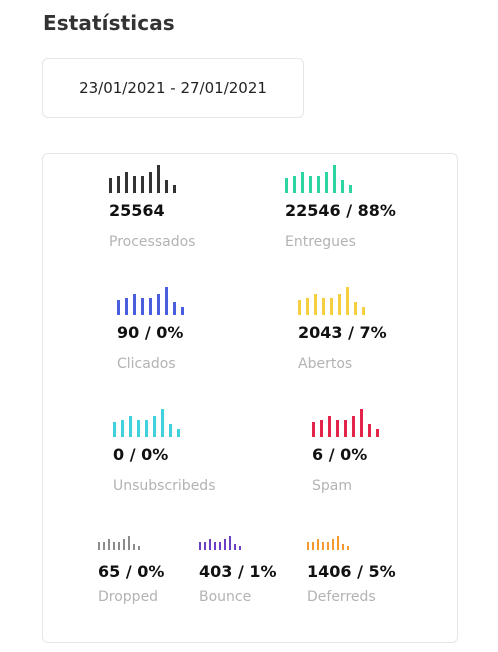  I want to click on stat-unsubscribeds: 0 / 0% Unsubscribeds, so click(164, 451).